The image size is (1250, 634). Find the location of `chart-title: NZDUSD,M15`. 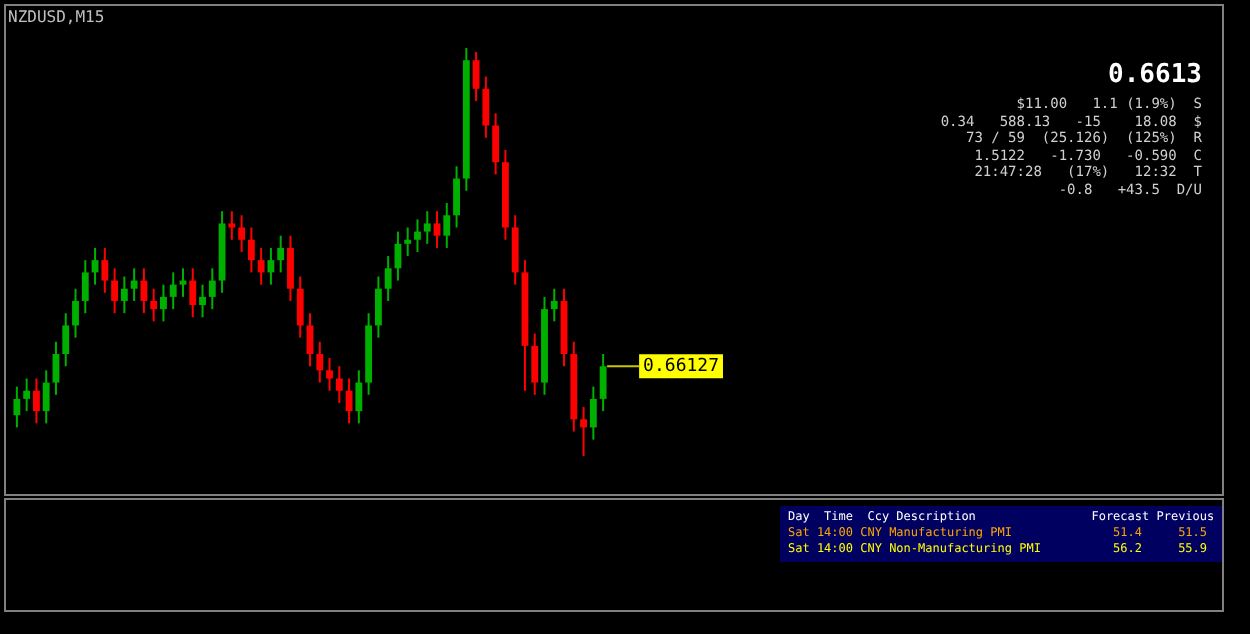

chart-title: NZDUSD,M15 is located at coordinates (56, 17).